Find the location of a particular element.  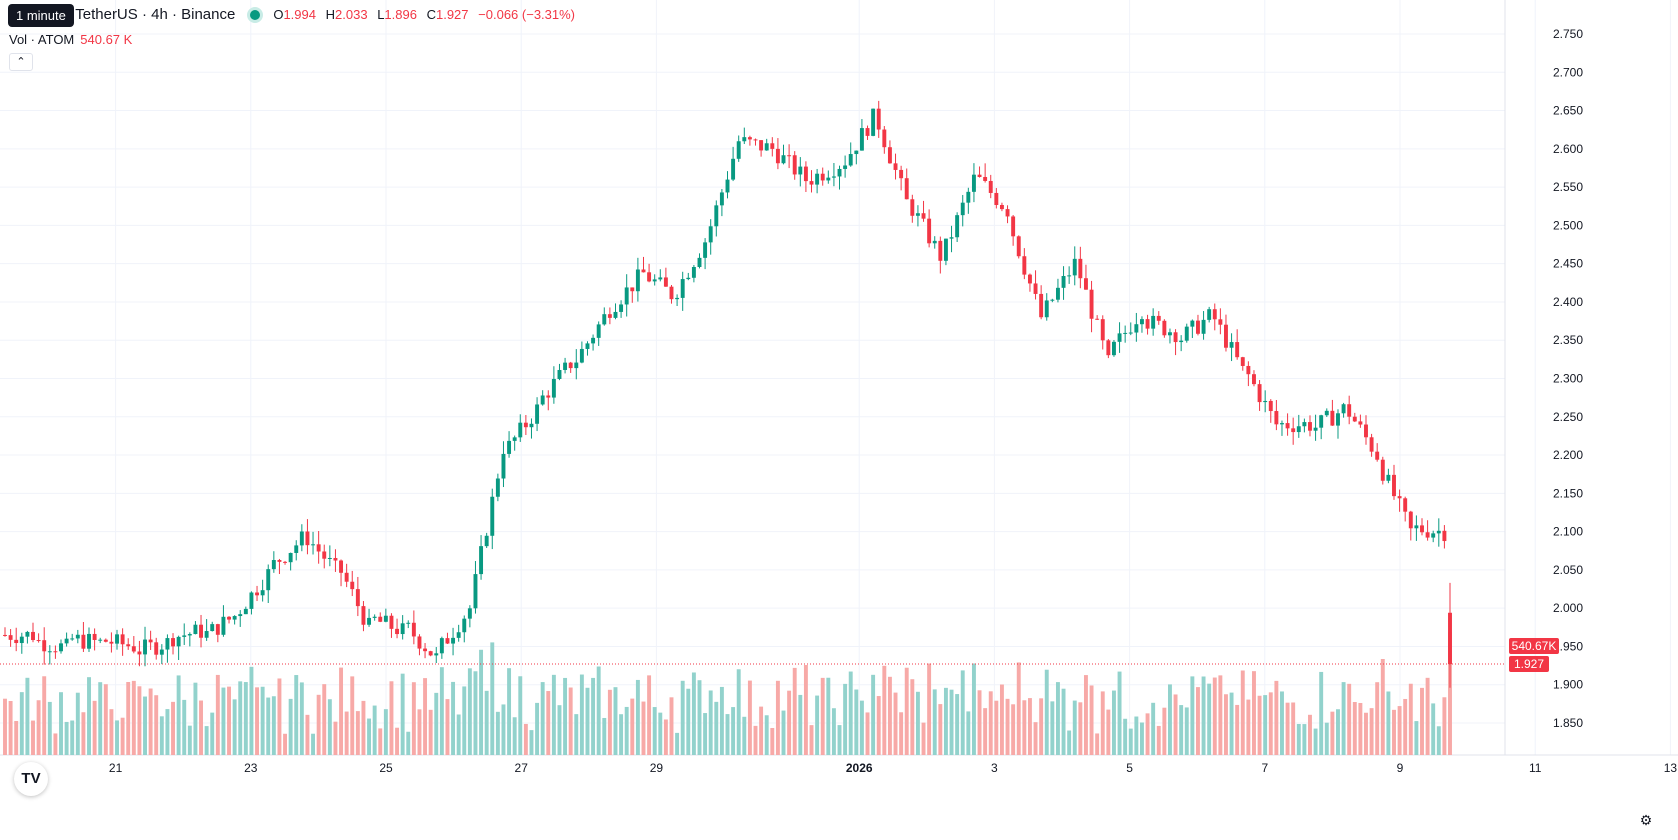

y-tick-label: 2.150 is located at coordinates (1568, 493).